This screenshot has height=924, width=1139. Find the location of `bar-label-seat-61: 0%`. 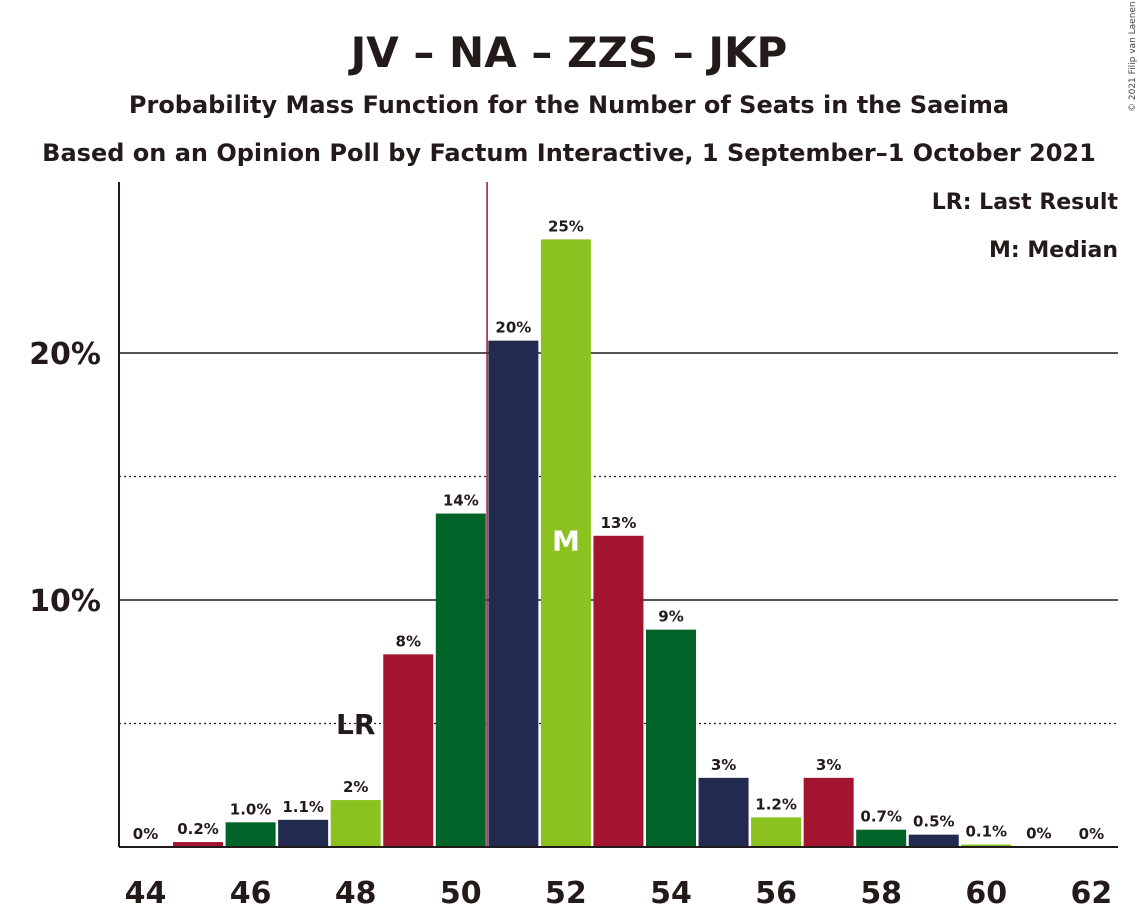

bar-label-seat-61: 0% is located at coordinates (1038, 834).